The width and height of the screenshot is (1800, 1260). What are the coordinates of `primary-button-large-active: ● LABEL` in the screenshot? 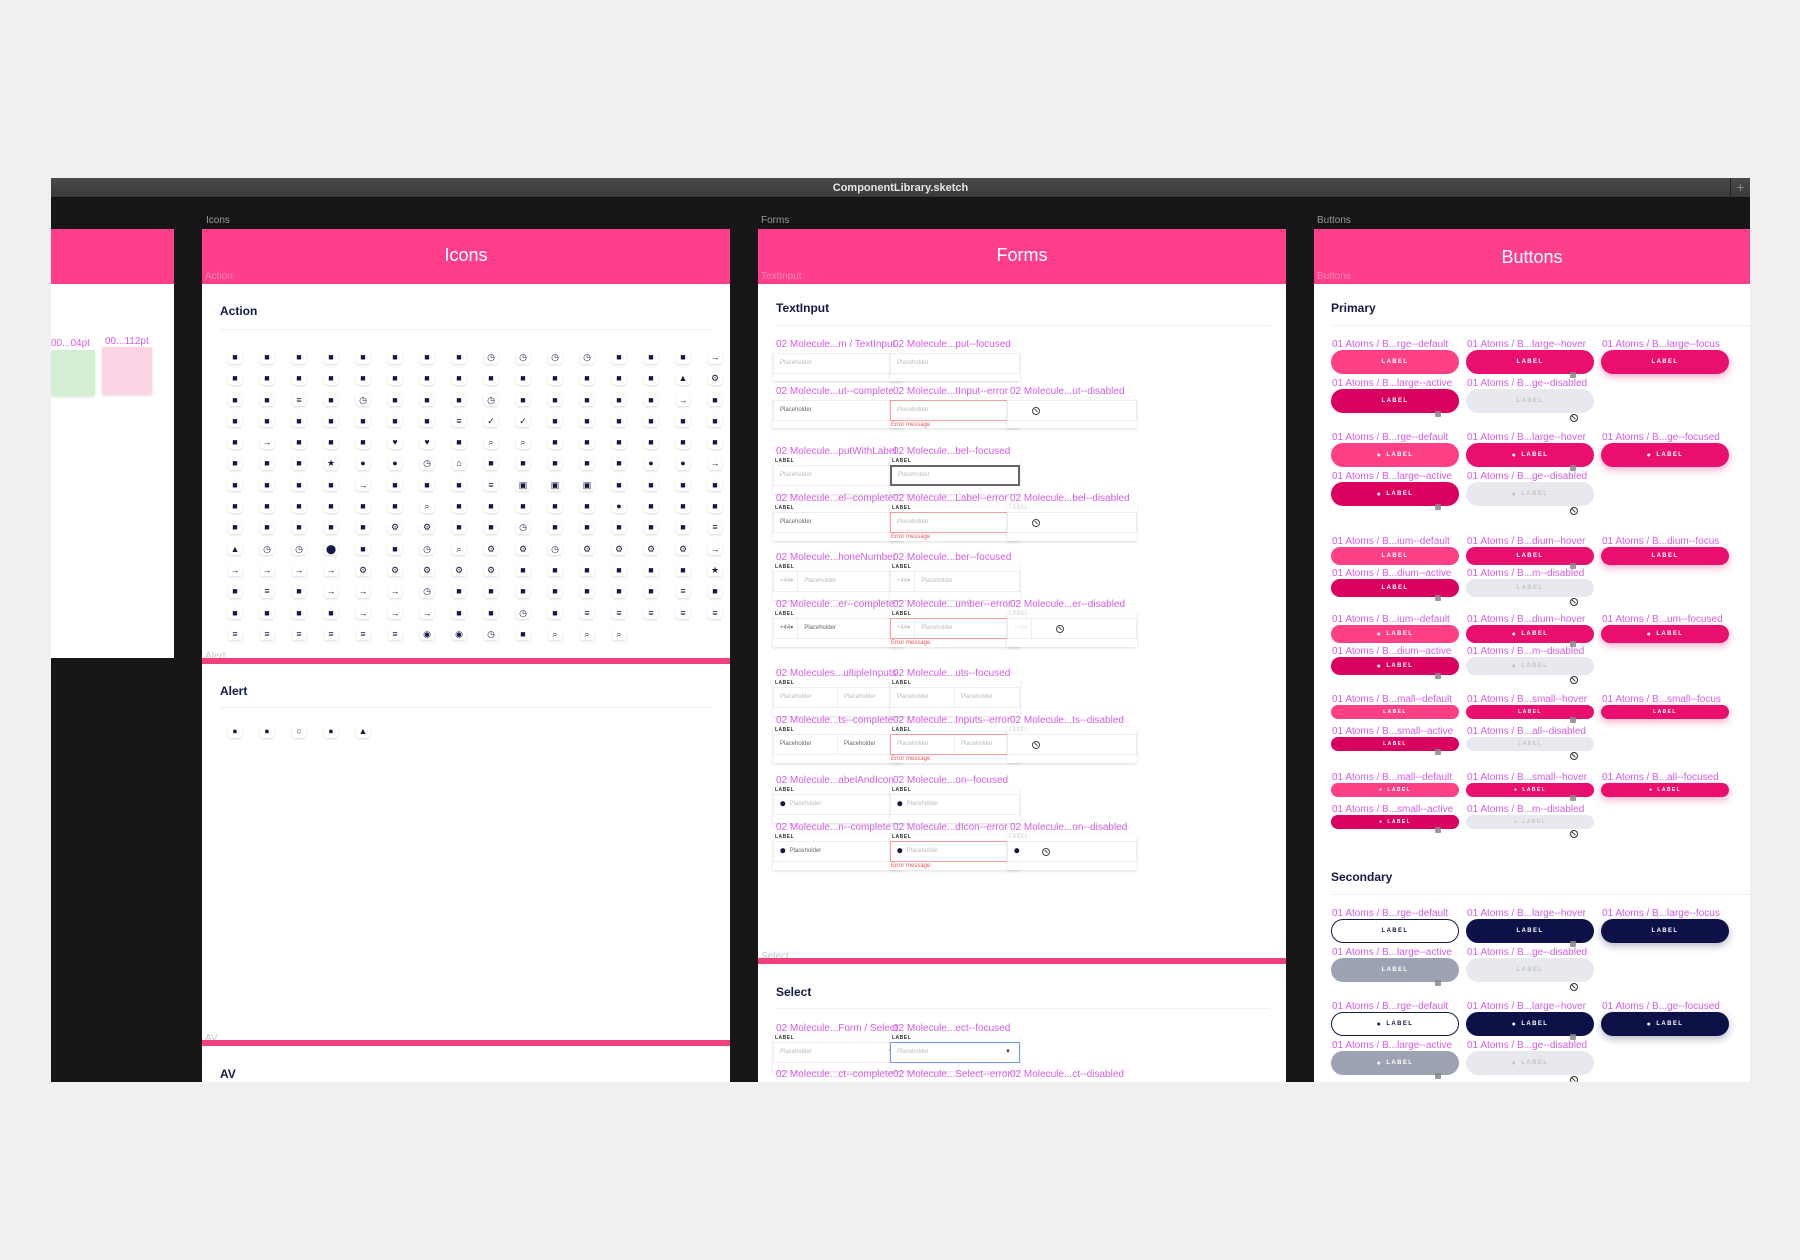 It's located at (1395, 494).